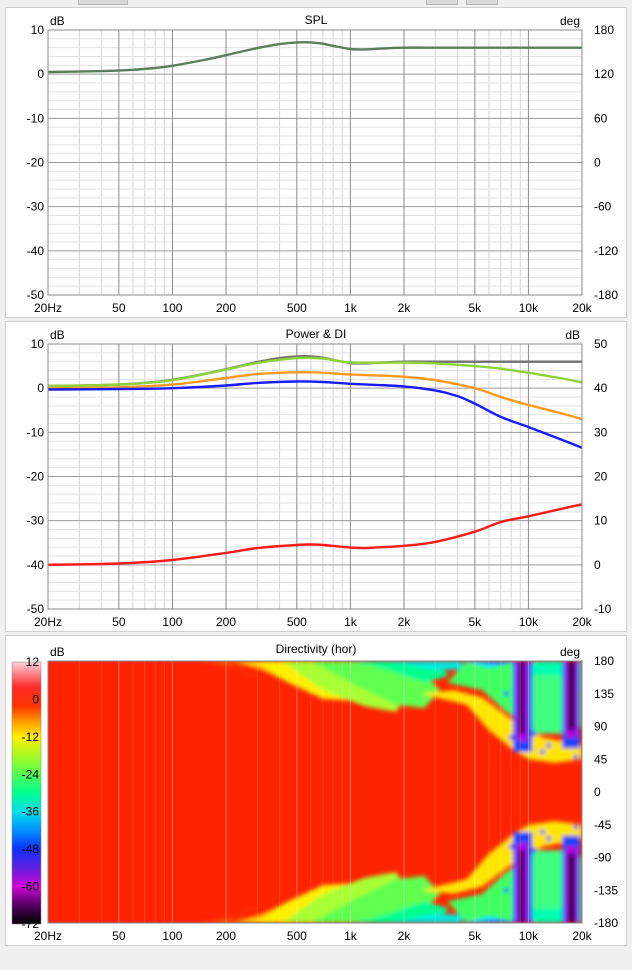 The width and height of the screenshot is (632, 970). Describe the element at coordinates (603, 825) in the screenshot. I see `y2-tick-label: -45` at that location.